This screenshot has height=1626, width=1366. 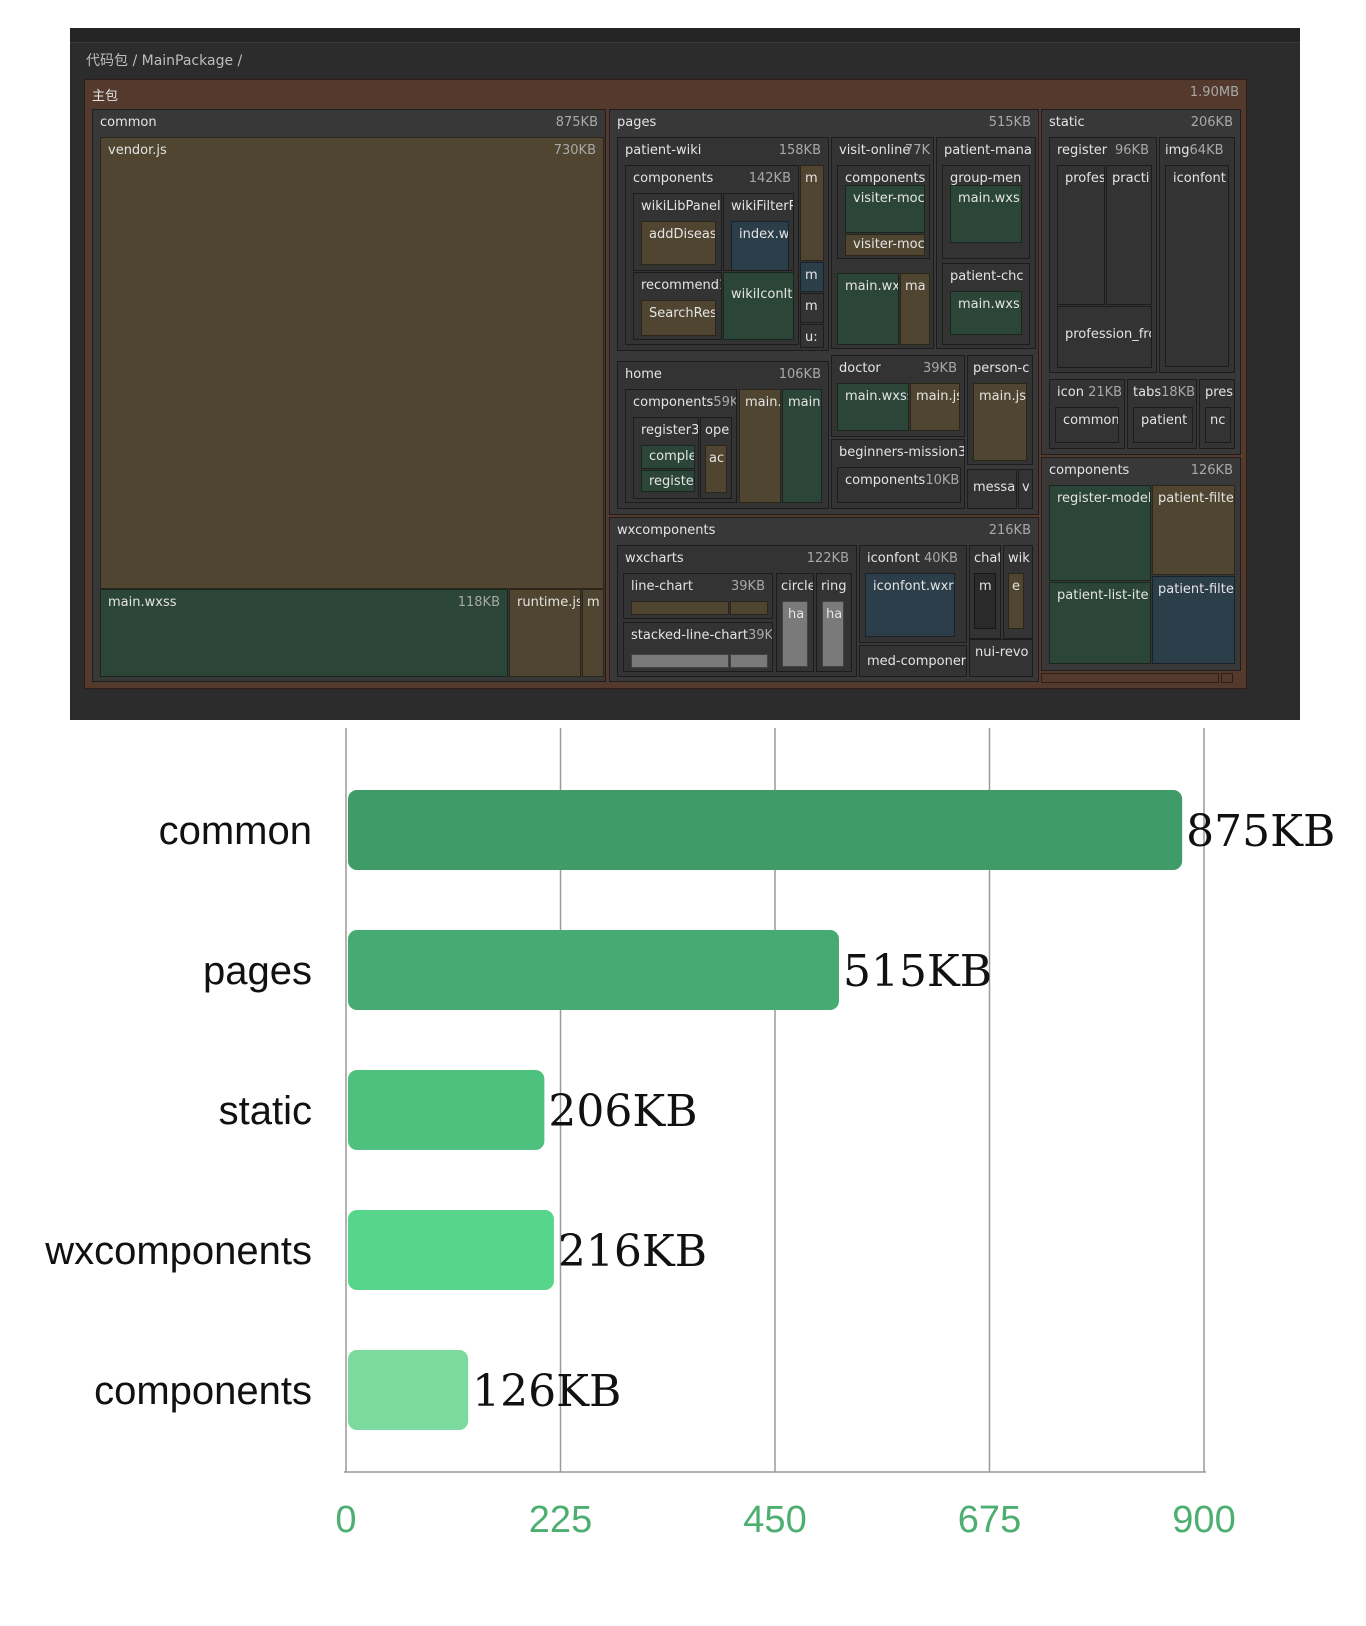 What do you see at coordinates (678, 318) in the screenshot?
I see `node-searchRes: SearchRes` at bounding box center [678, 318].